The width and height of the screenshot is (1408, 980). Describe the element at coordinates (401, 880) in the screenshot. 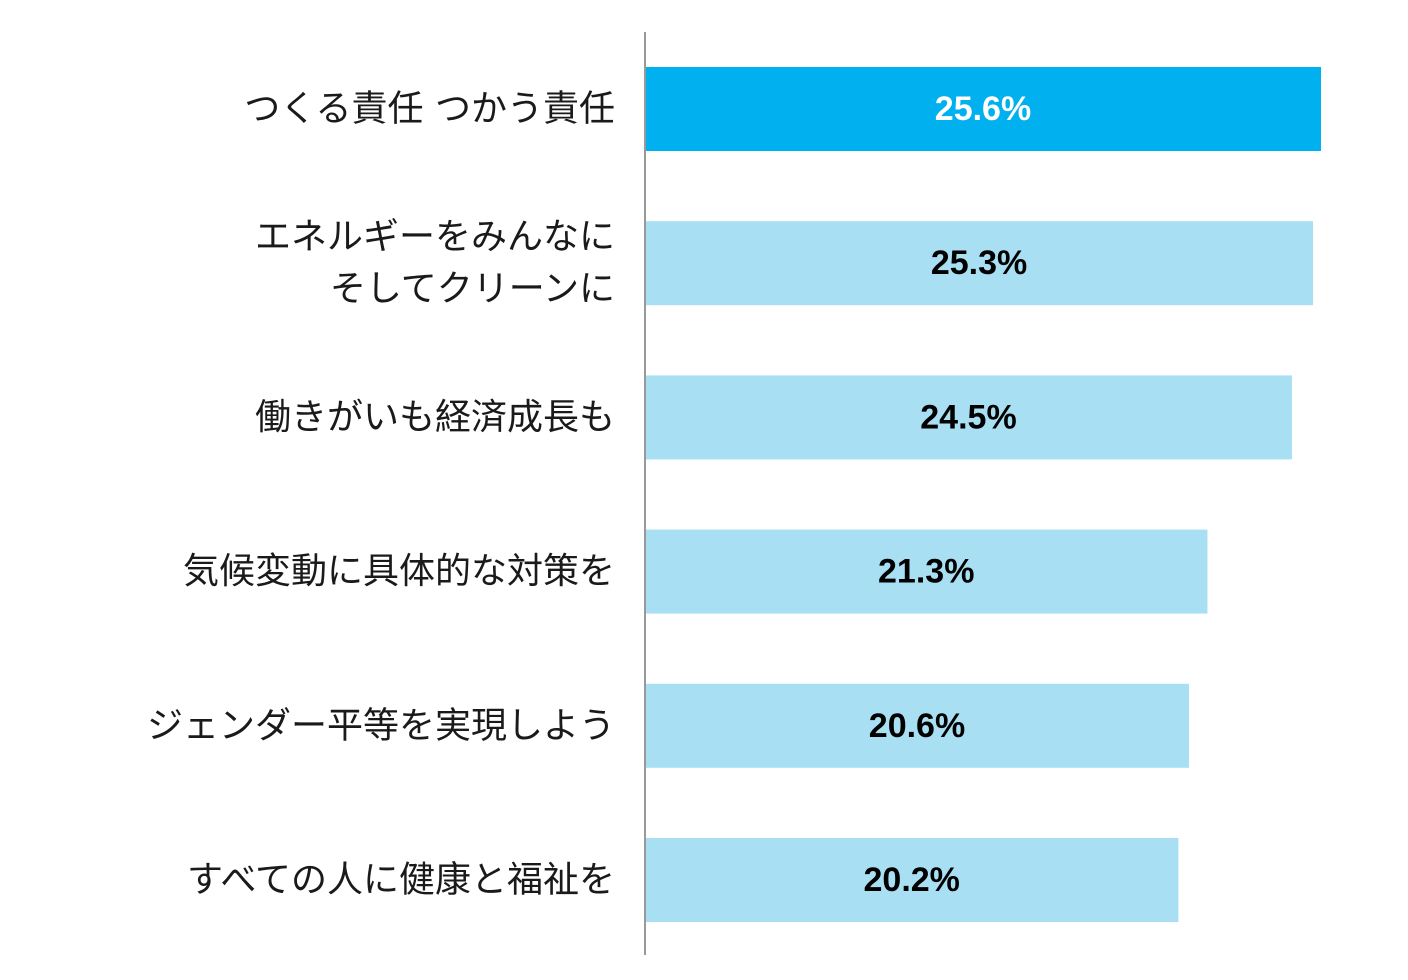

I see `category-label-5: すべての人に健康と福祉を` at that location.